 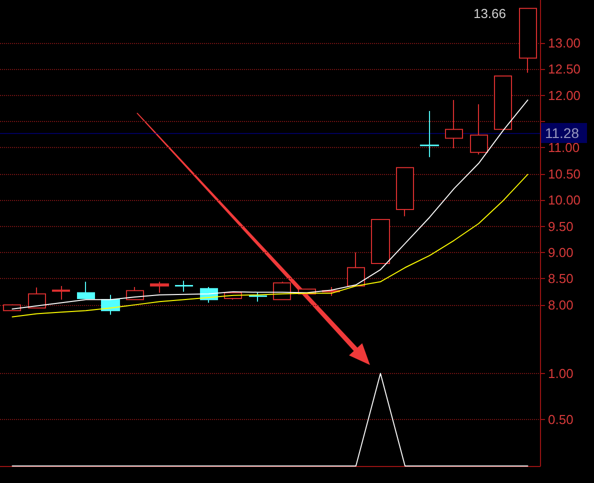 What do you see at coordinates (561, 373) in the screenshot?
I see `y-tick-label: 1.00` at bounding box center [561, 373].